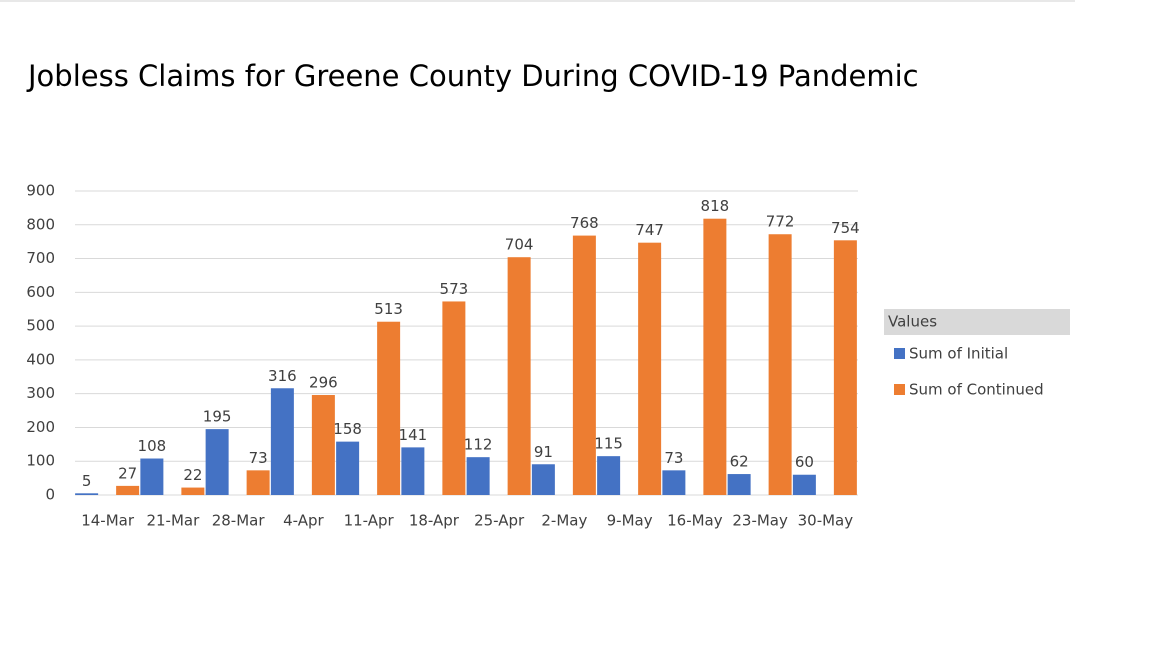 This screenshot has width=1152, height=648. I want to click on y-tick-label: 200, so click(40, 427).